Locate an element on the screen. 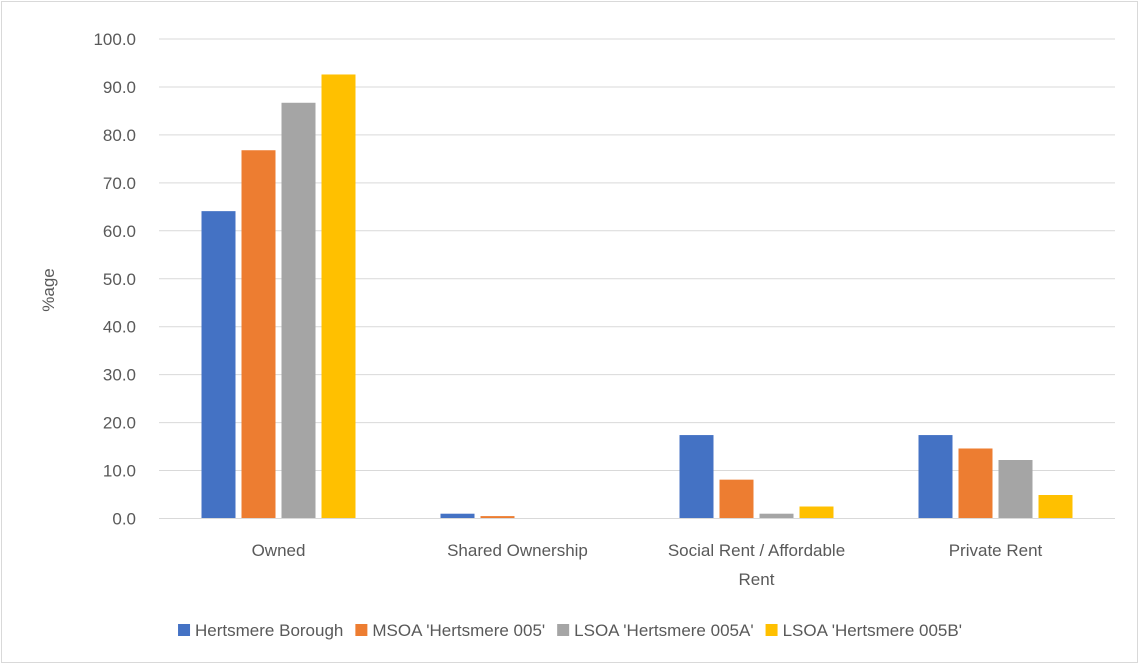  y-tick-label: 60.0 is located at coordinates (119, 231).